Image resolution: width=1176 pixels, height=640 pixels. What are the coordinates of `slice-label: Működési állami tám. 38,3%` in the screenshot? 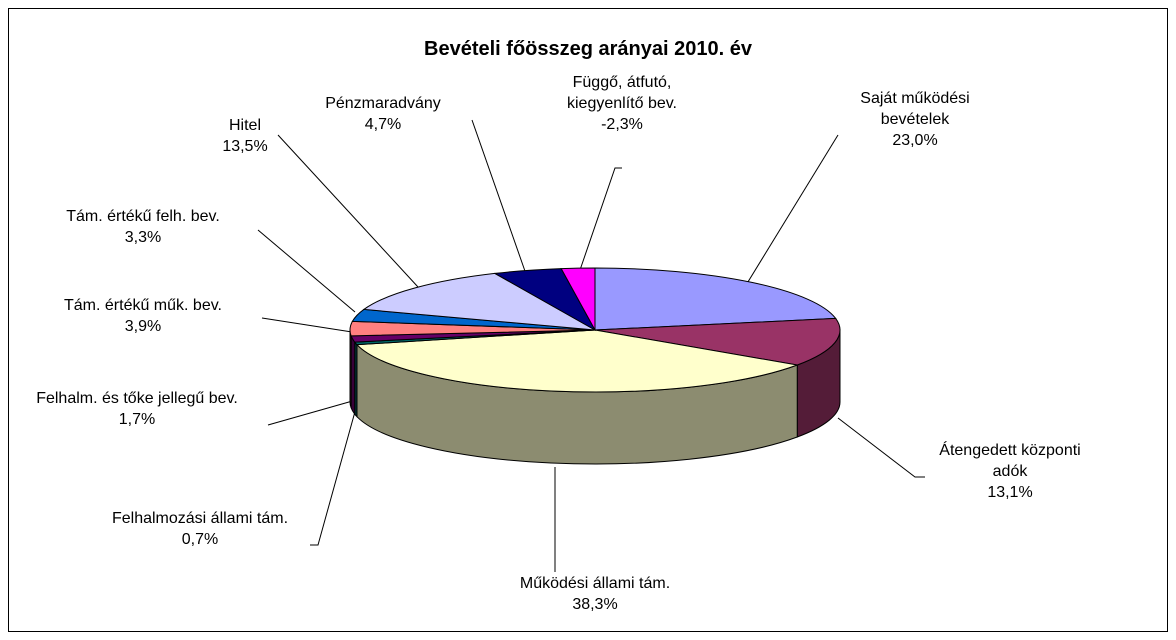 It's located at (595, 594).